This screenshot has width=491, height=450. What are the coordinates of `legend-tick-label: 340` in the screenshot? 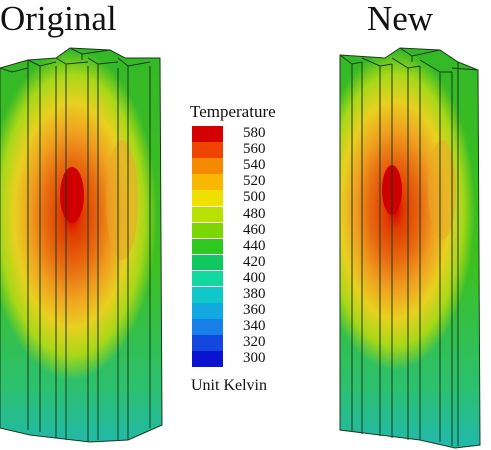 It's located at (254, 326).